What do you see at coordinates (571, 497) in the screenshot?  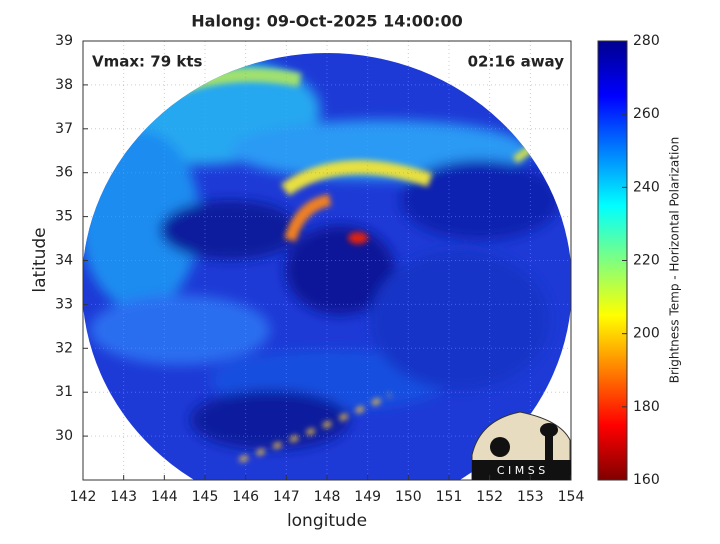 I see `x-tick-label: 154` at bounding box center [571, 497].